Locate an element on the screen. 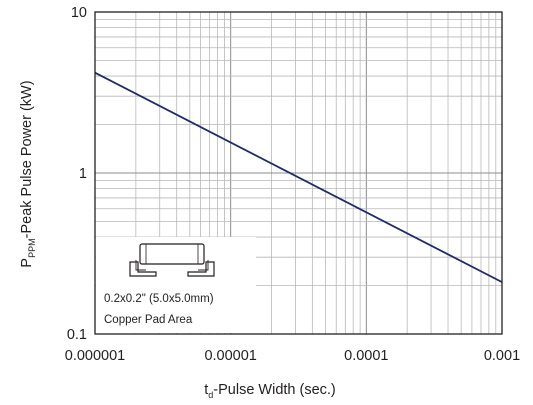 This screenshot has width=533, height=405. inset-label-size: 0.2x0.2" (5.0x5.0mm) is located at coordinates (159, 299).